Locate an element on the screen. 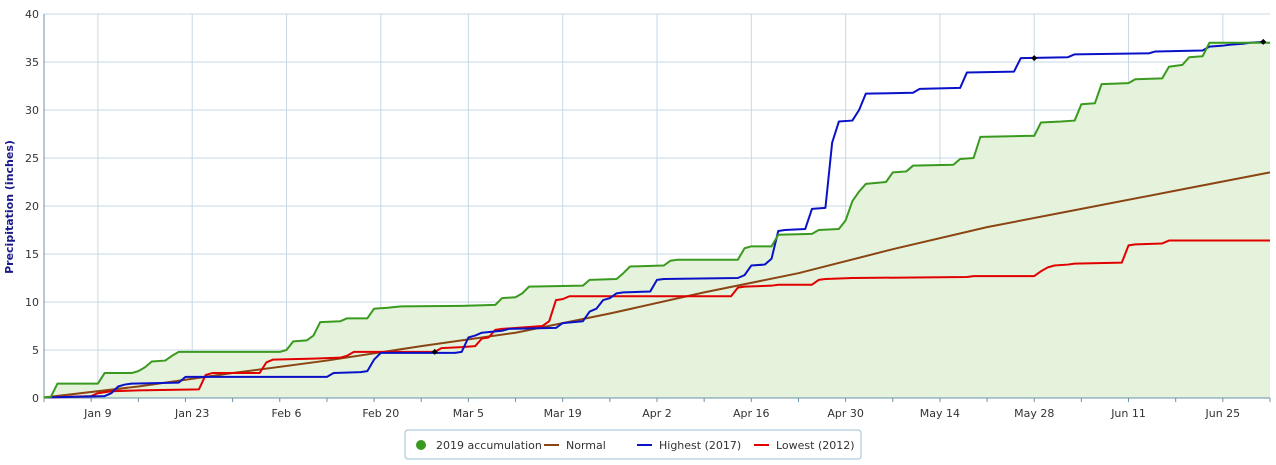 The width and height of the screenshot is (1276, 465). y-tick-label: 10 is located at coordinates (32, 302).